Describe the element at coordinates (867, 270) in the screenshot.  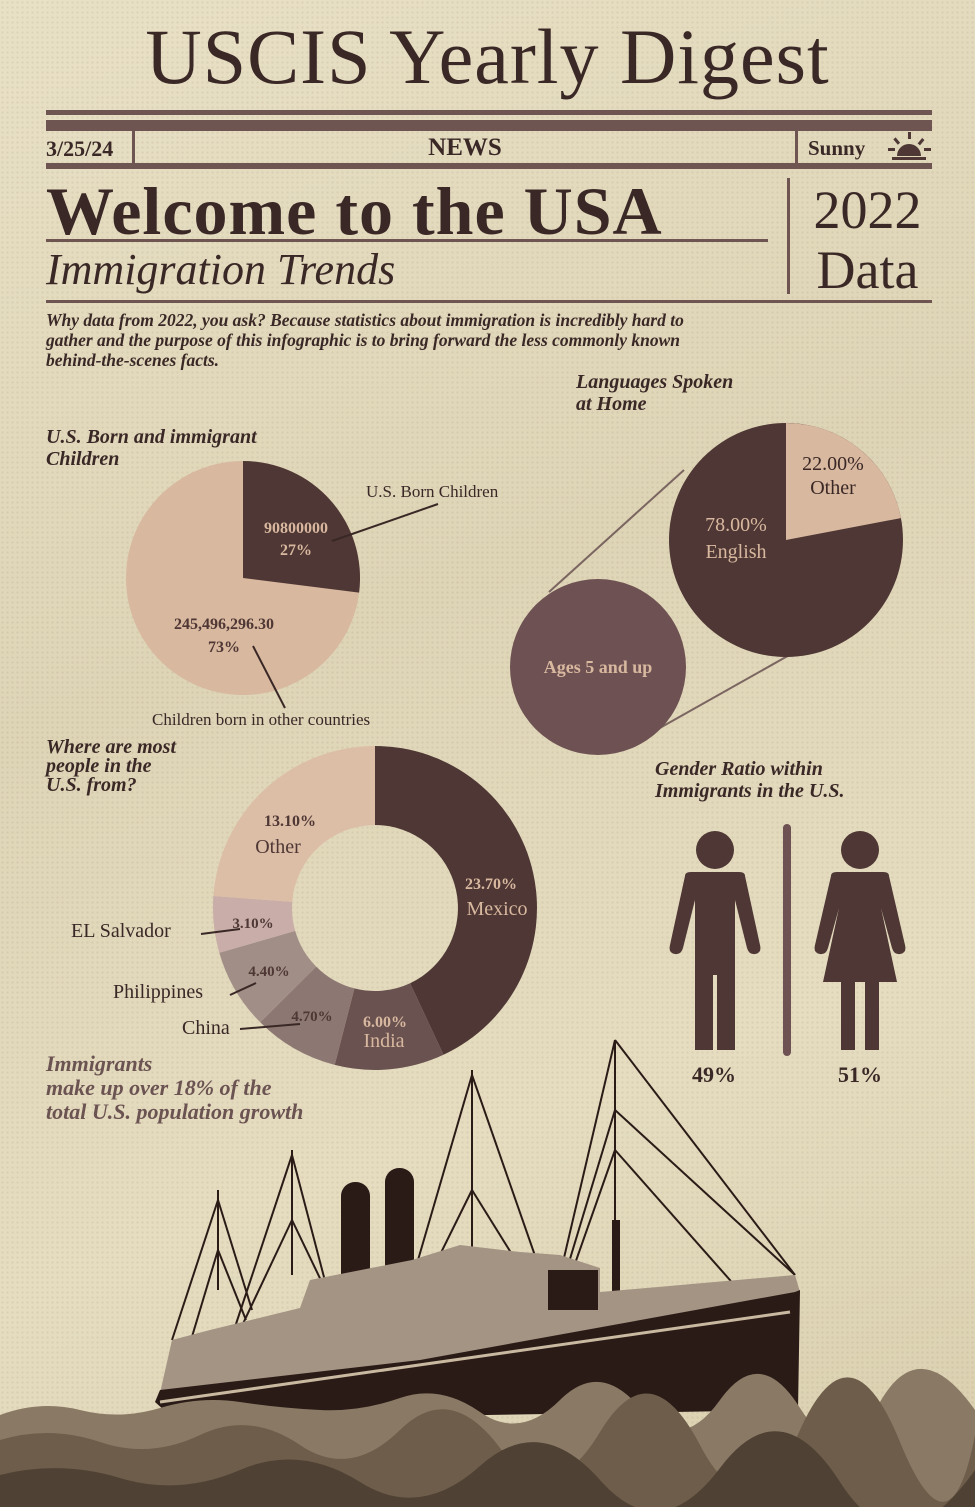
I see `year-label: Data` at that location.